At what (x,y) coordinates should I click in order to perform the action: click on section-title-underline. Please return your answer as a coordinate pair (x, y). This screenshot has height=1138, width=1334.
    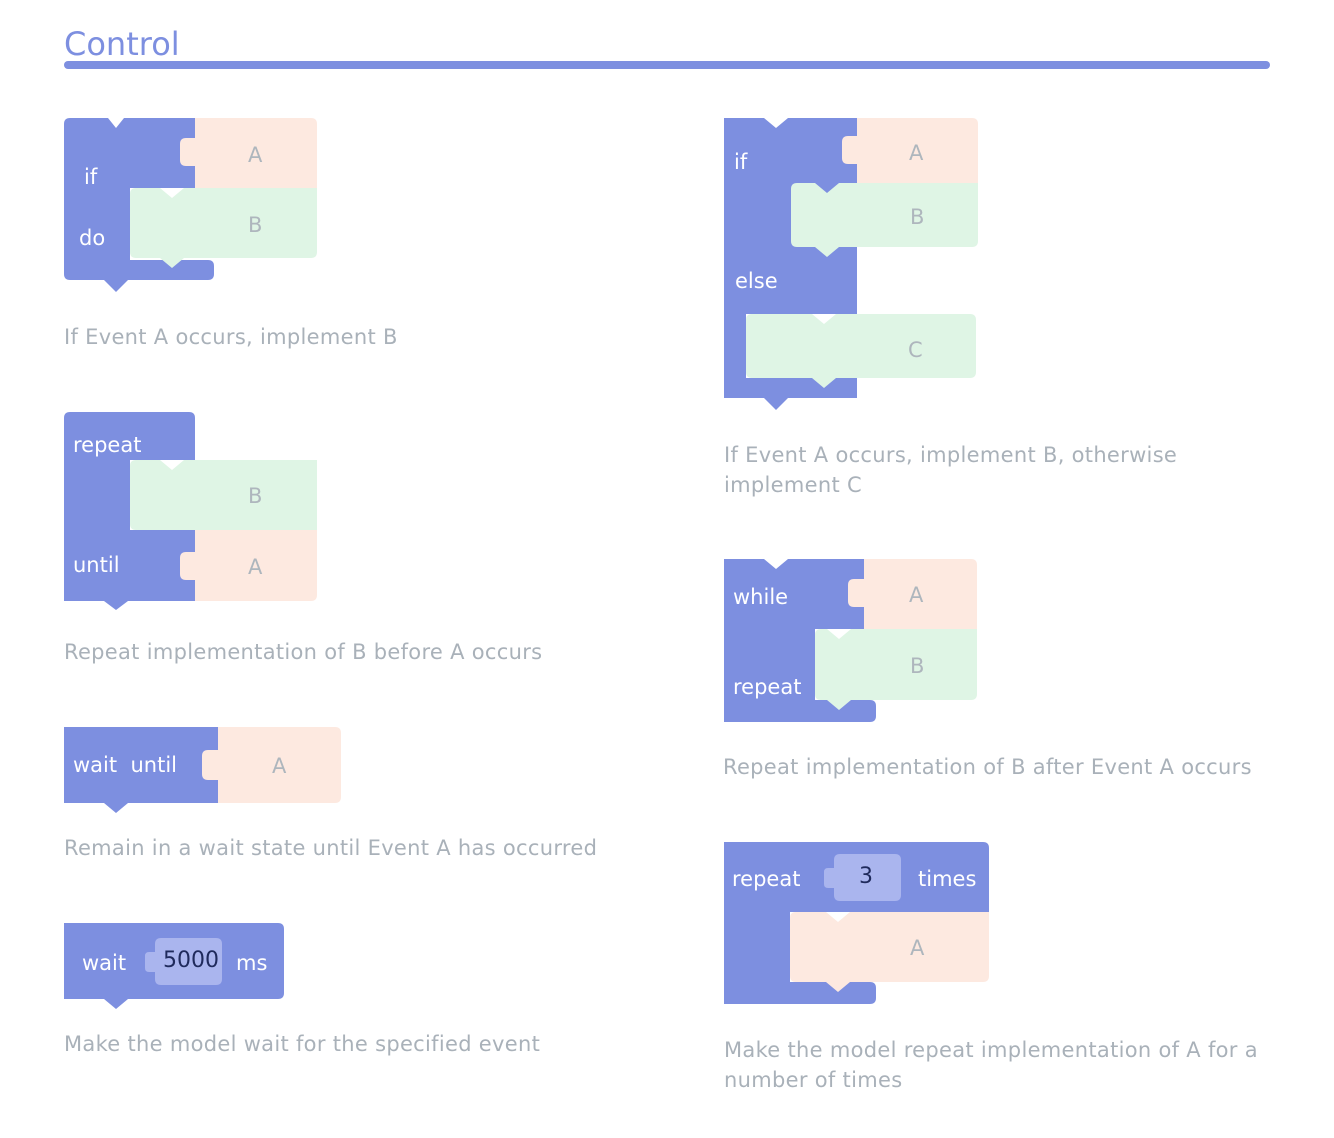
    Looking at the image, I should click on (667, 65).